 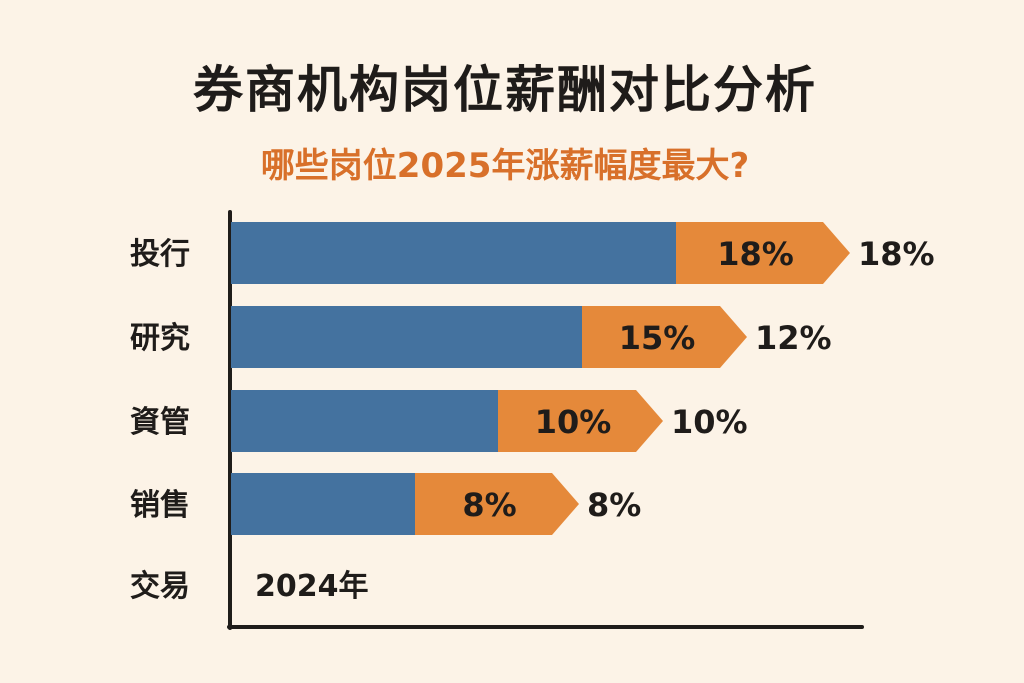 What do you see at coordinates (657, 338) in the screenshot?
I see `data-label-inside: 15%` at bounding box center [657, 338].